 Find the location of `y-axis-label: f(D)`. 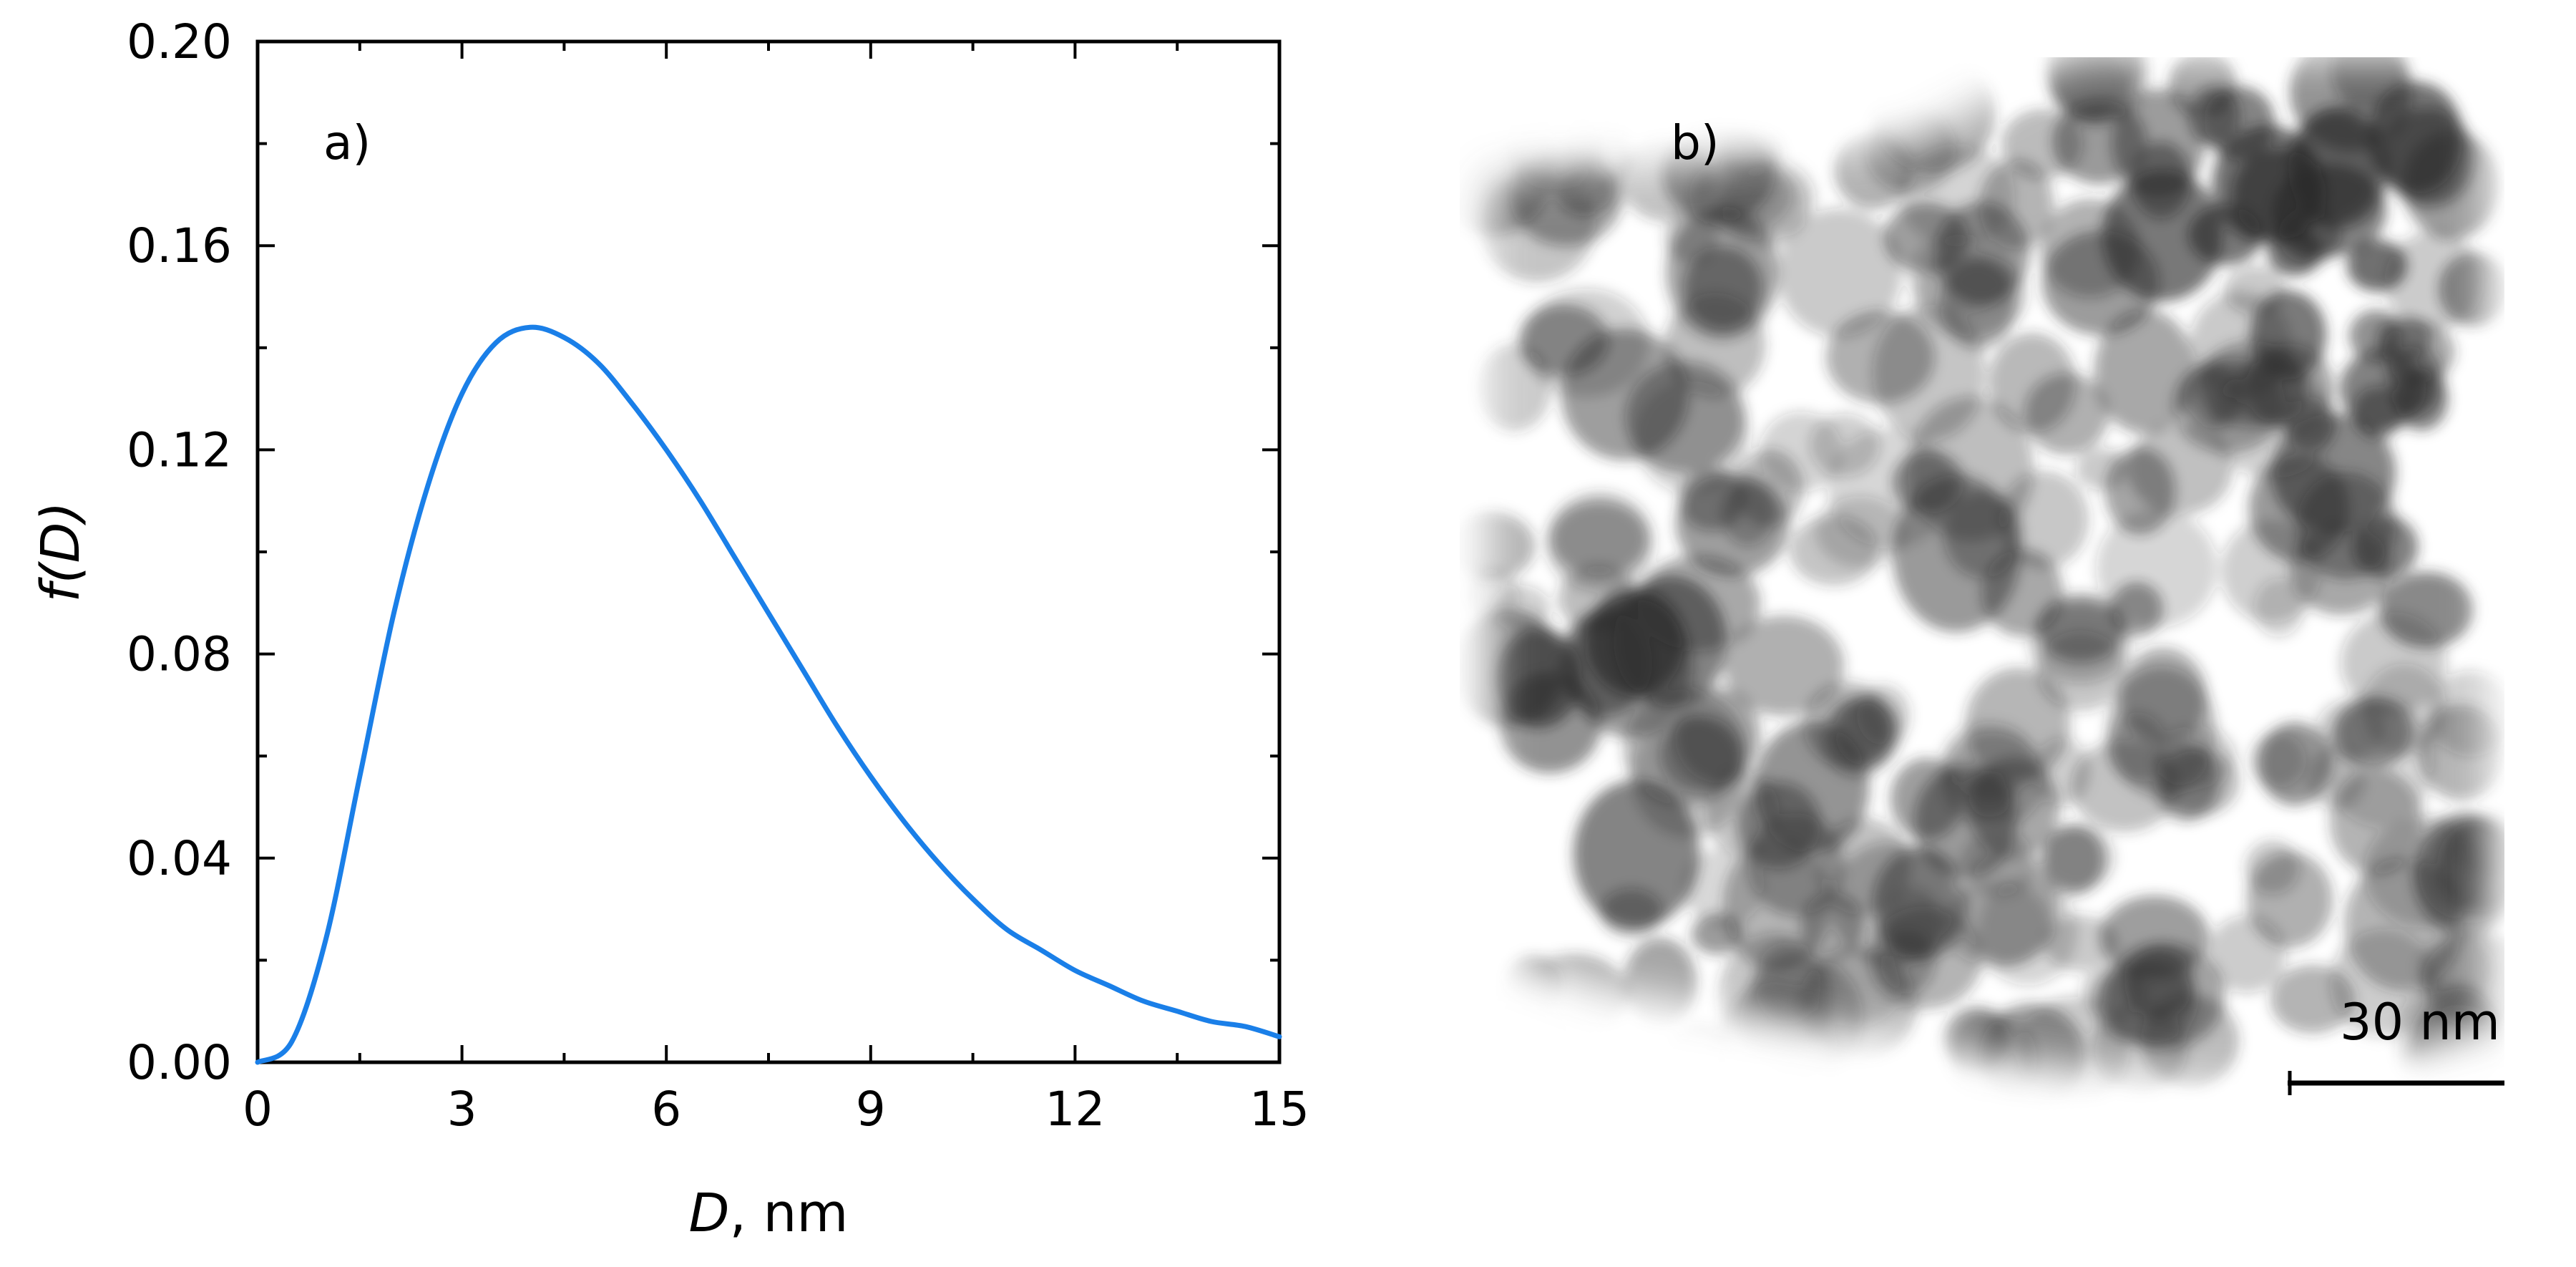

y-axis-label: f(D) is located at coordinates (61, 552).